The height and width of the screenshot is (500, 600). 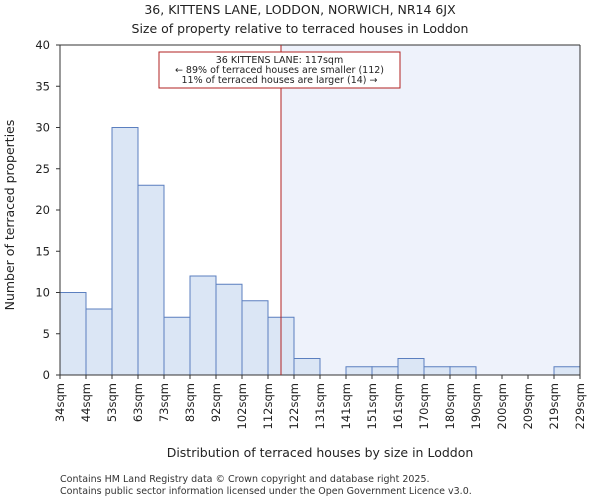 I want to click on bar-92sqm, so click(x=229, y=329).